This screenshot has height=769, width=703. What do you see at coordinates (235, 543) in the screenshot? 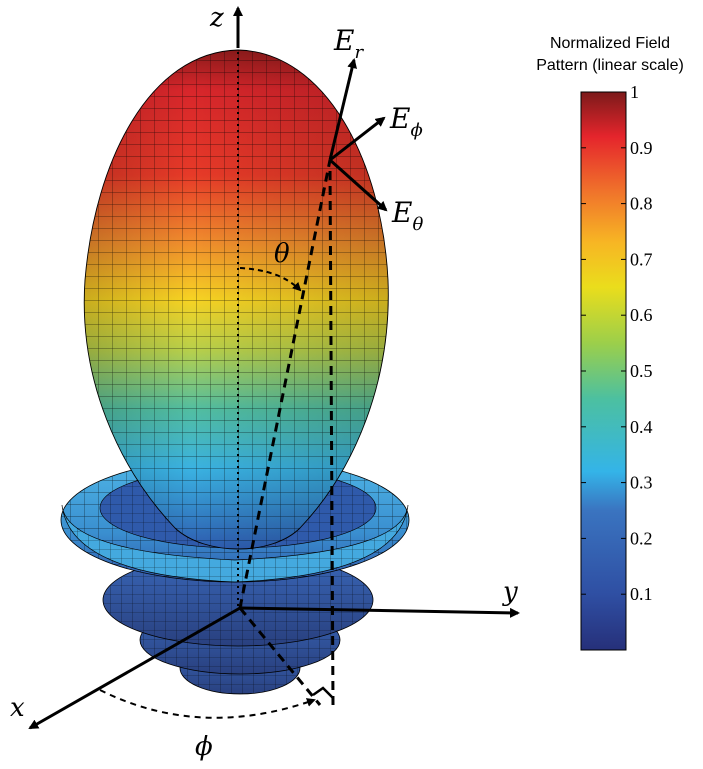
I see `ring-front-rim` at bounding box center [235, 543].